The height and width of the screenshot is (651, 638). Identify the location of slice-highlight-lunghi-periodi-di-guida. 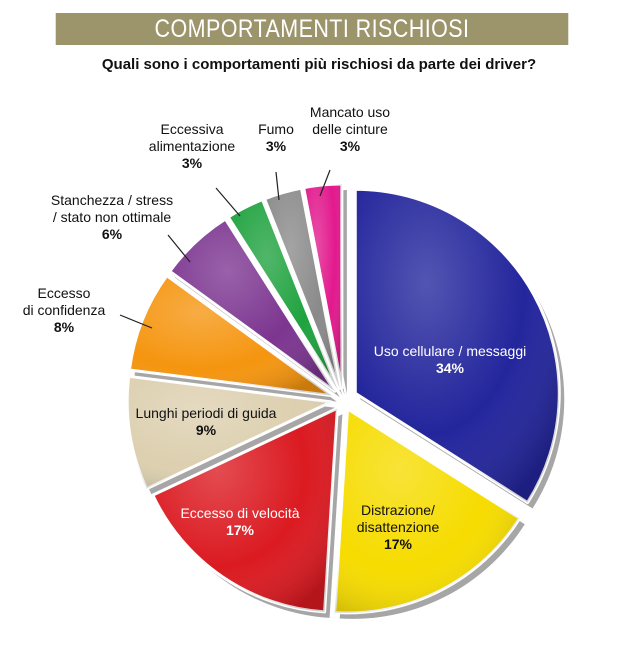
(229, 432).